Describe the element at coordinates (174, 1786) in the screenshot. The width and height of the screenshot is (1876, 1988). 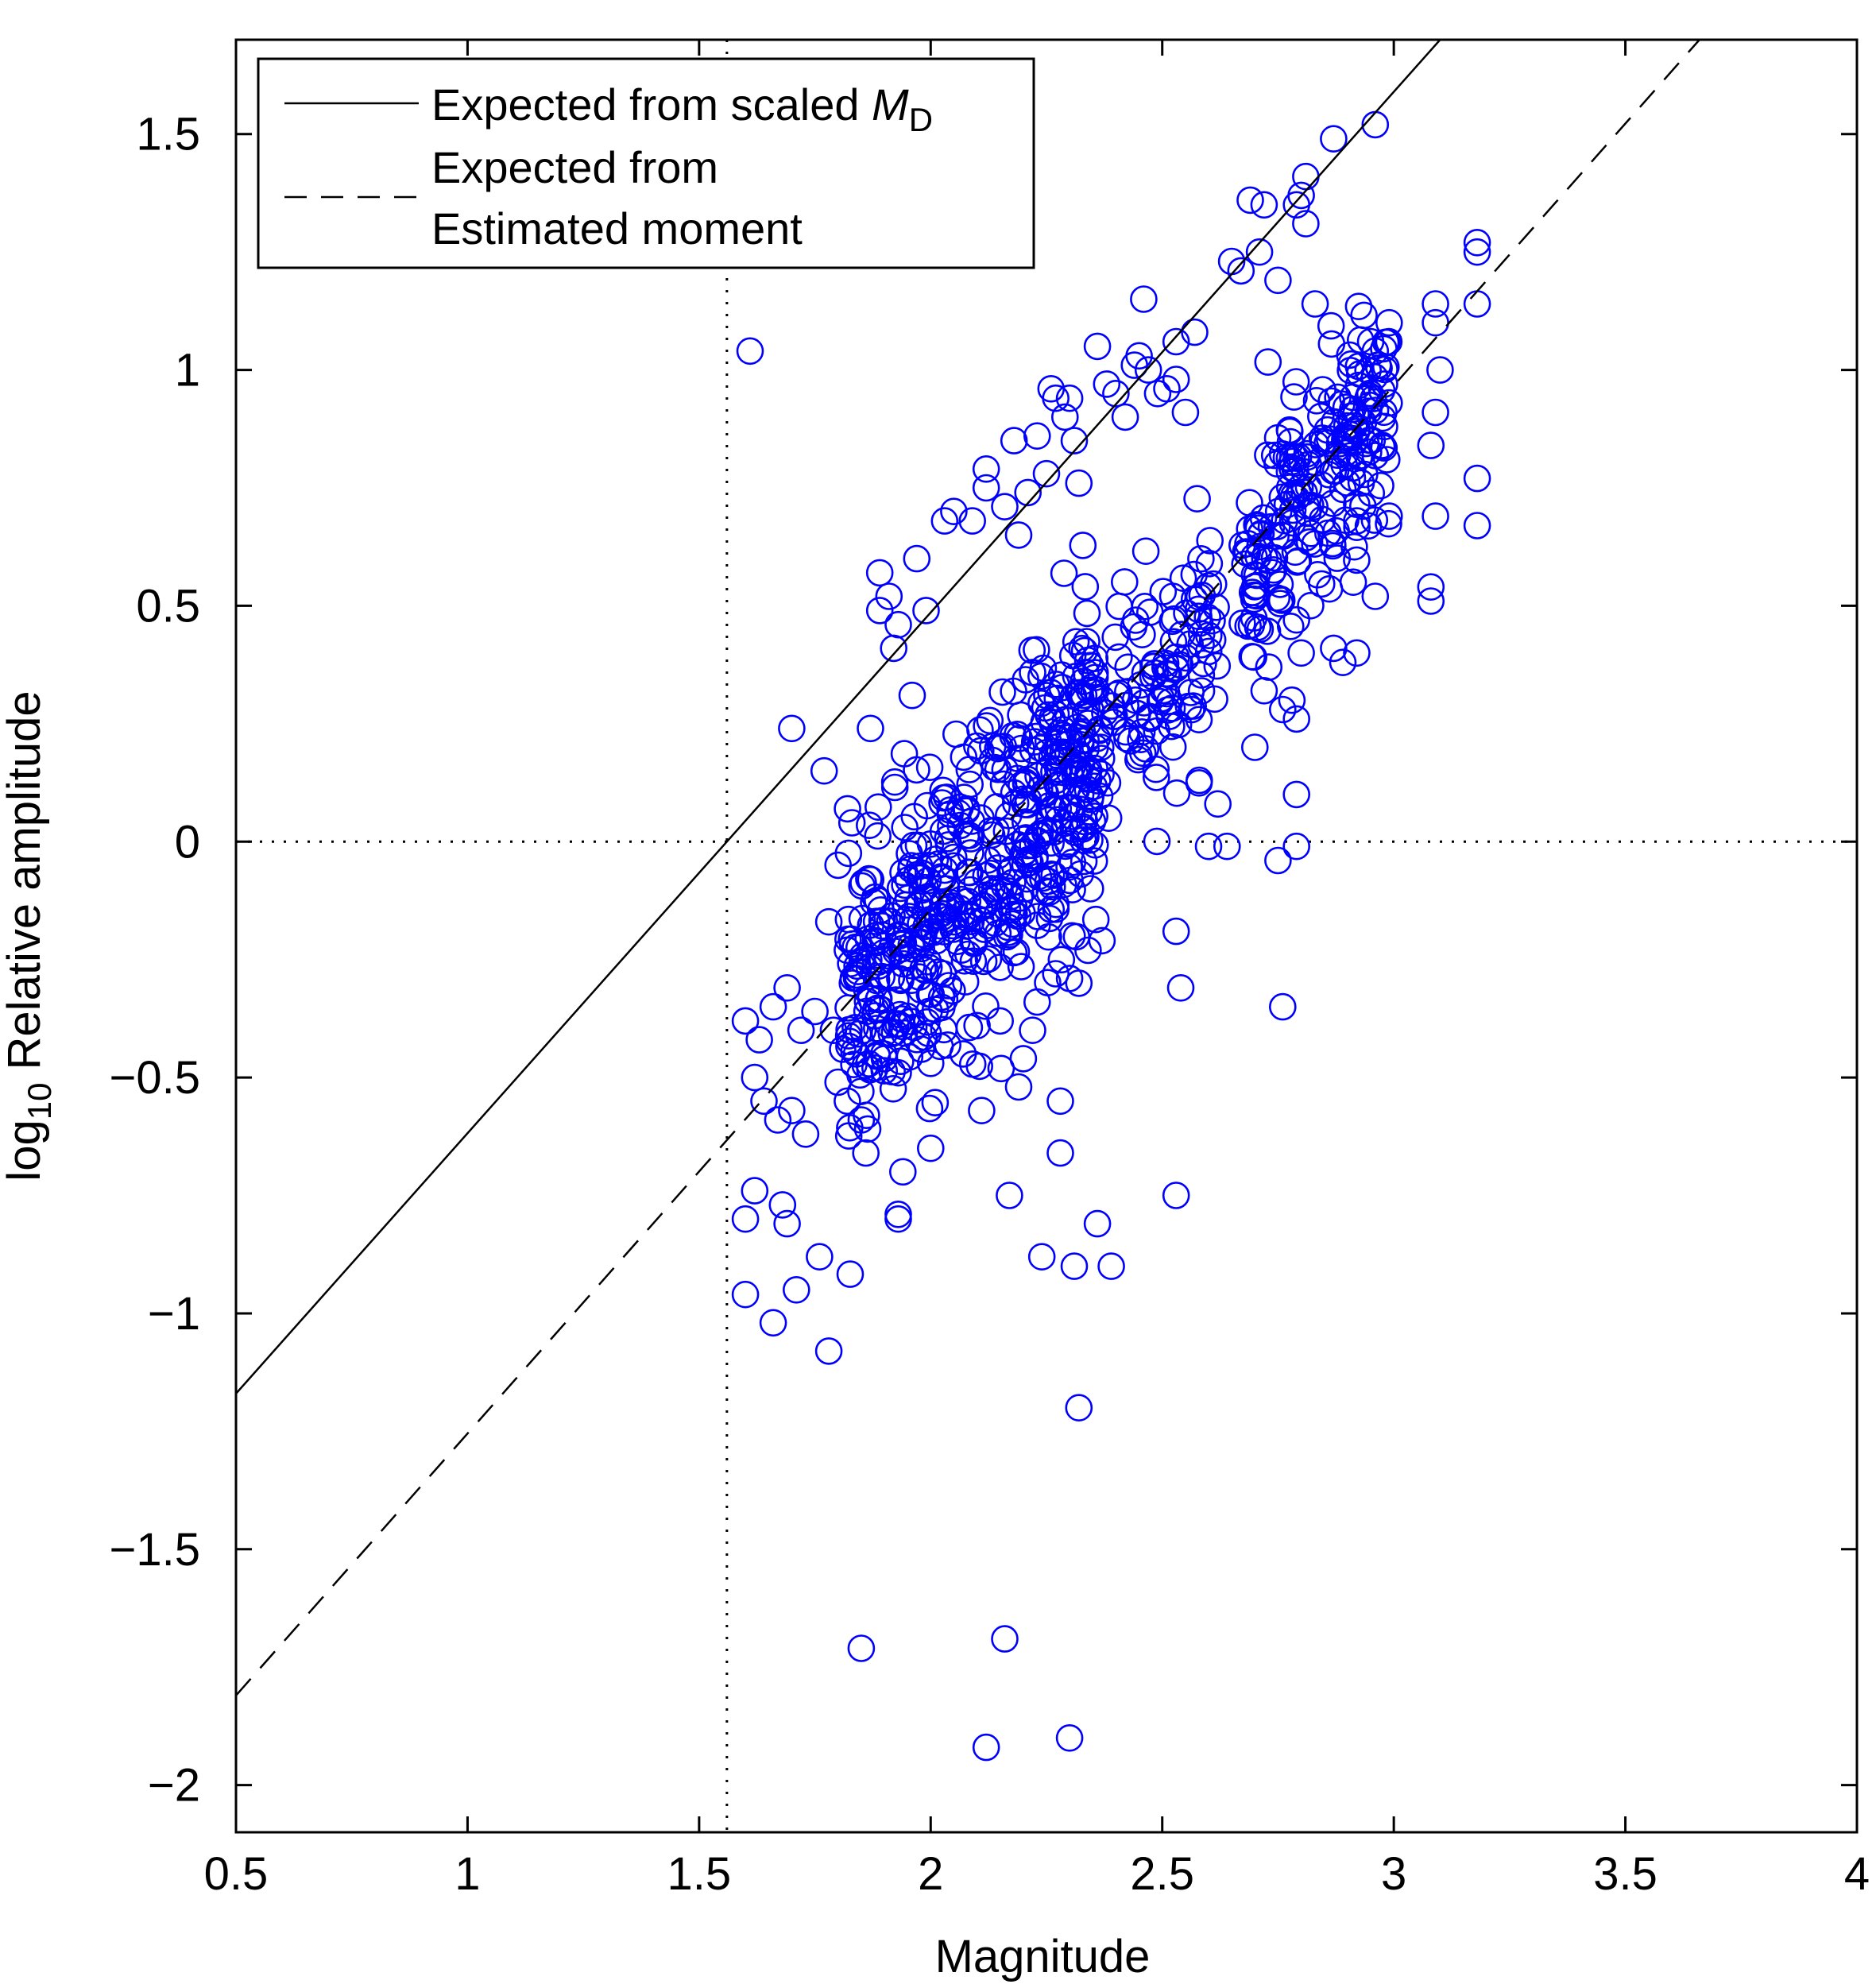
I see `y-tick-label: −2` at that location.